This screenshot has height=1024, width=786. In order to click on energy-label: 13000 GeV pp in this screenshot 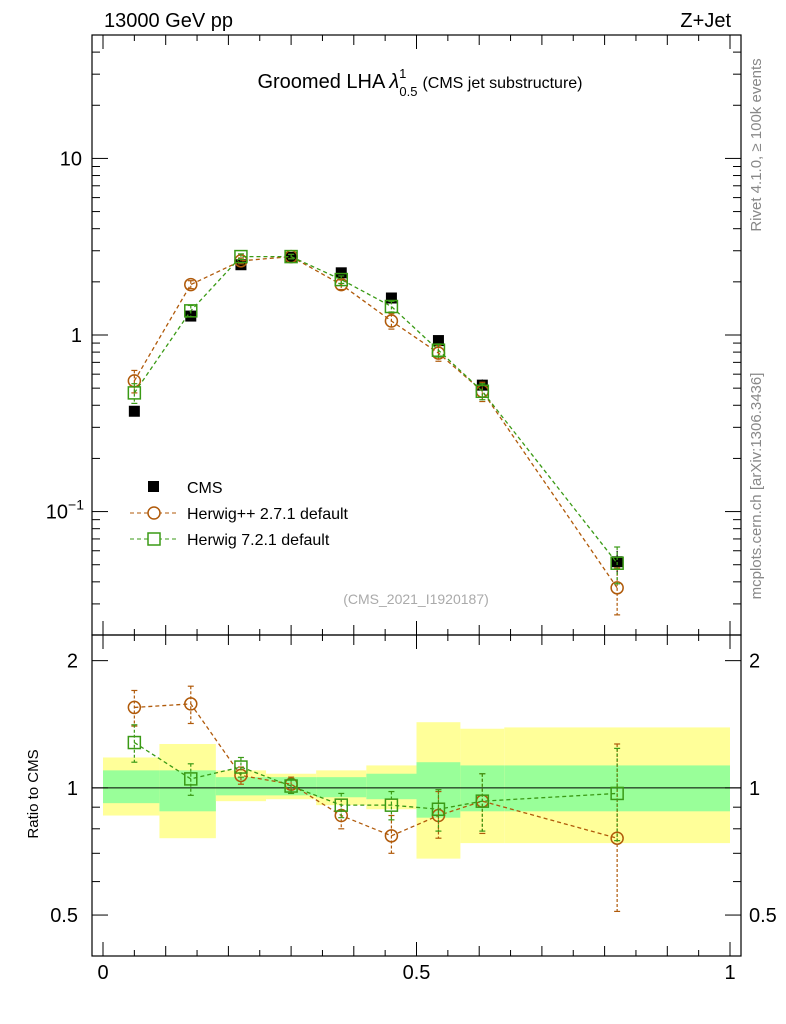, I will do `click(168, 21)`.